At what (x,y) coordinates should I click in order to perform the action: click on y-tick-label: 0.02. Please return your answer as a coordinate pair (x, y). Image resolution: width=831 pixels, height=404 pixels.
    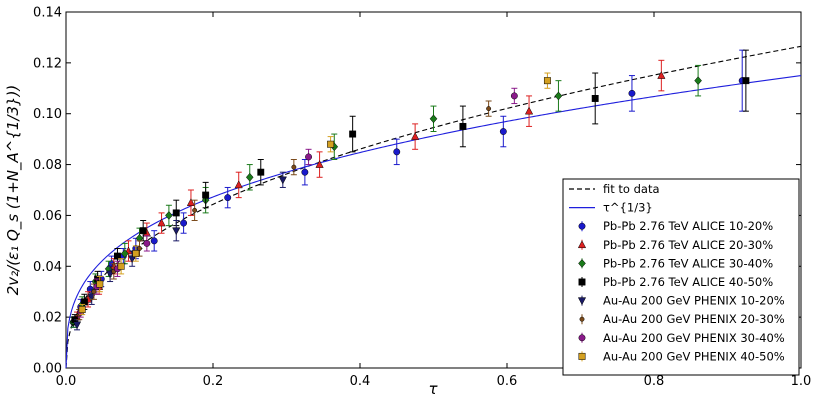
    Looking at the image, I should click on (47, 318).